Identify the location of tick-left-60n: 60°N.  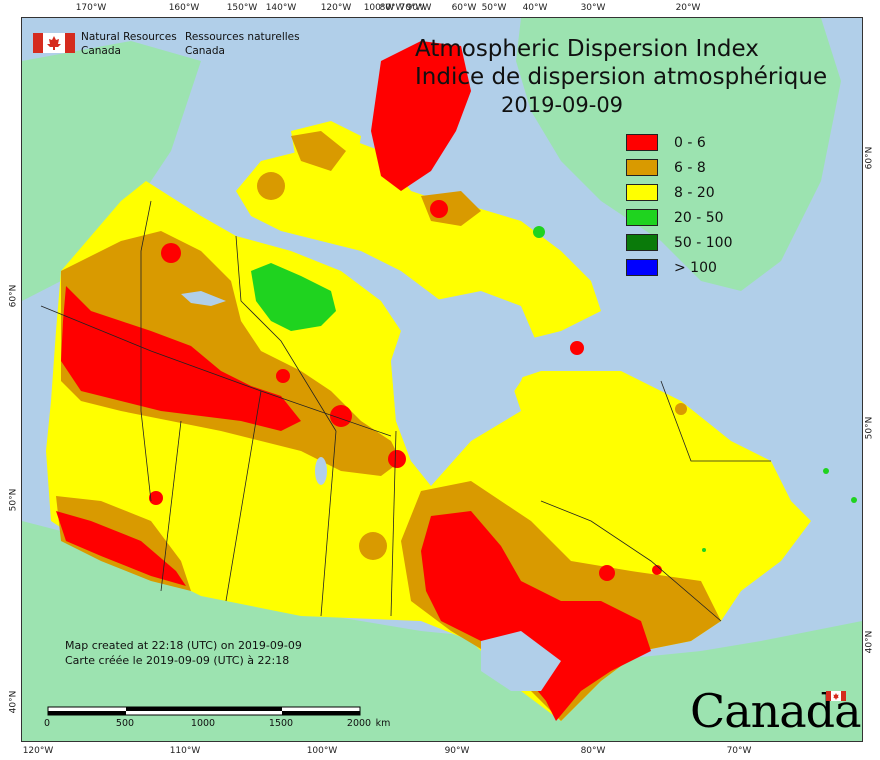
(13, 296).